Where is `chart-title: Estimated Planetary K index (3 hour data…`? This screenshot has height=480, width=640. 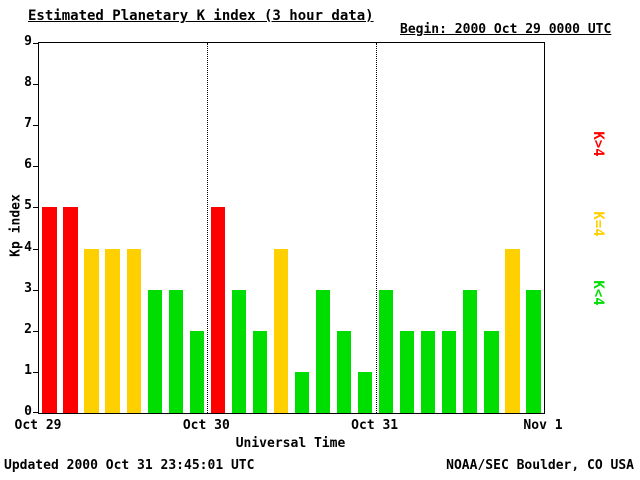 chart-title: Estimated Planetary K index (3 hour data… is located at coordinates (201, 16).